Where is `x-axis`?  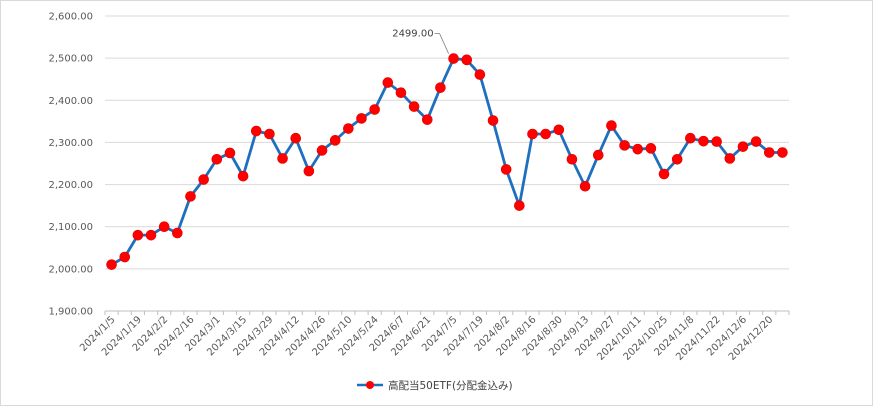
x-axis is located at coordinates (447, 312).